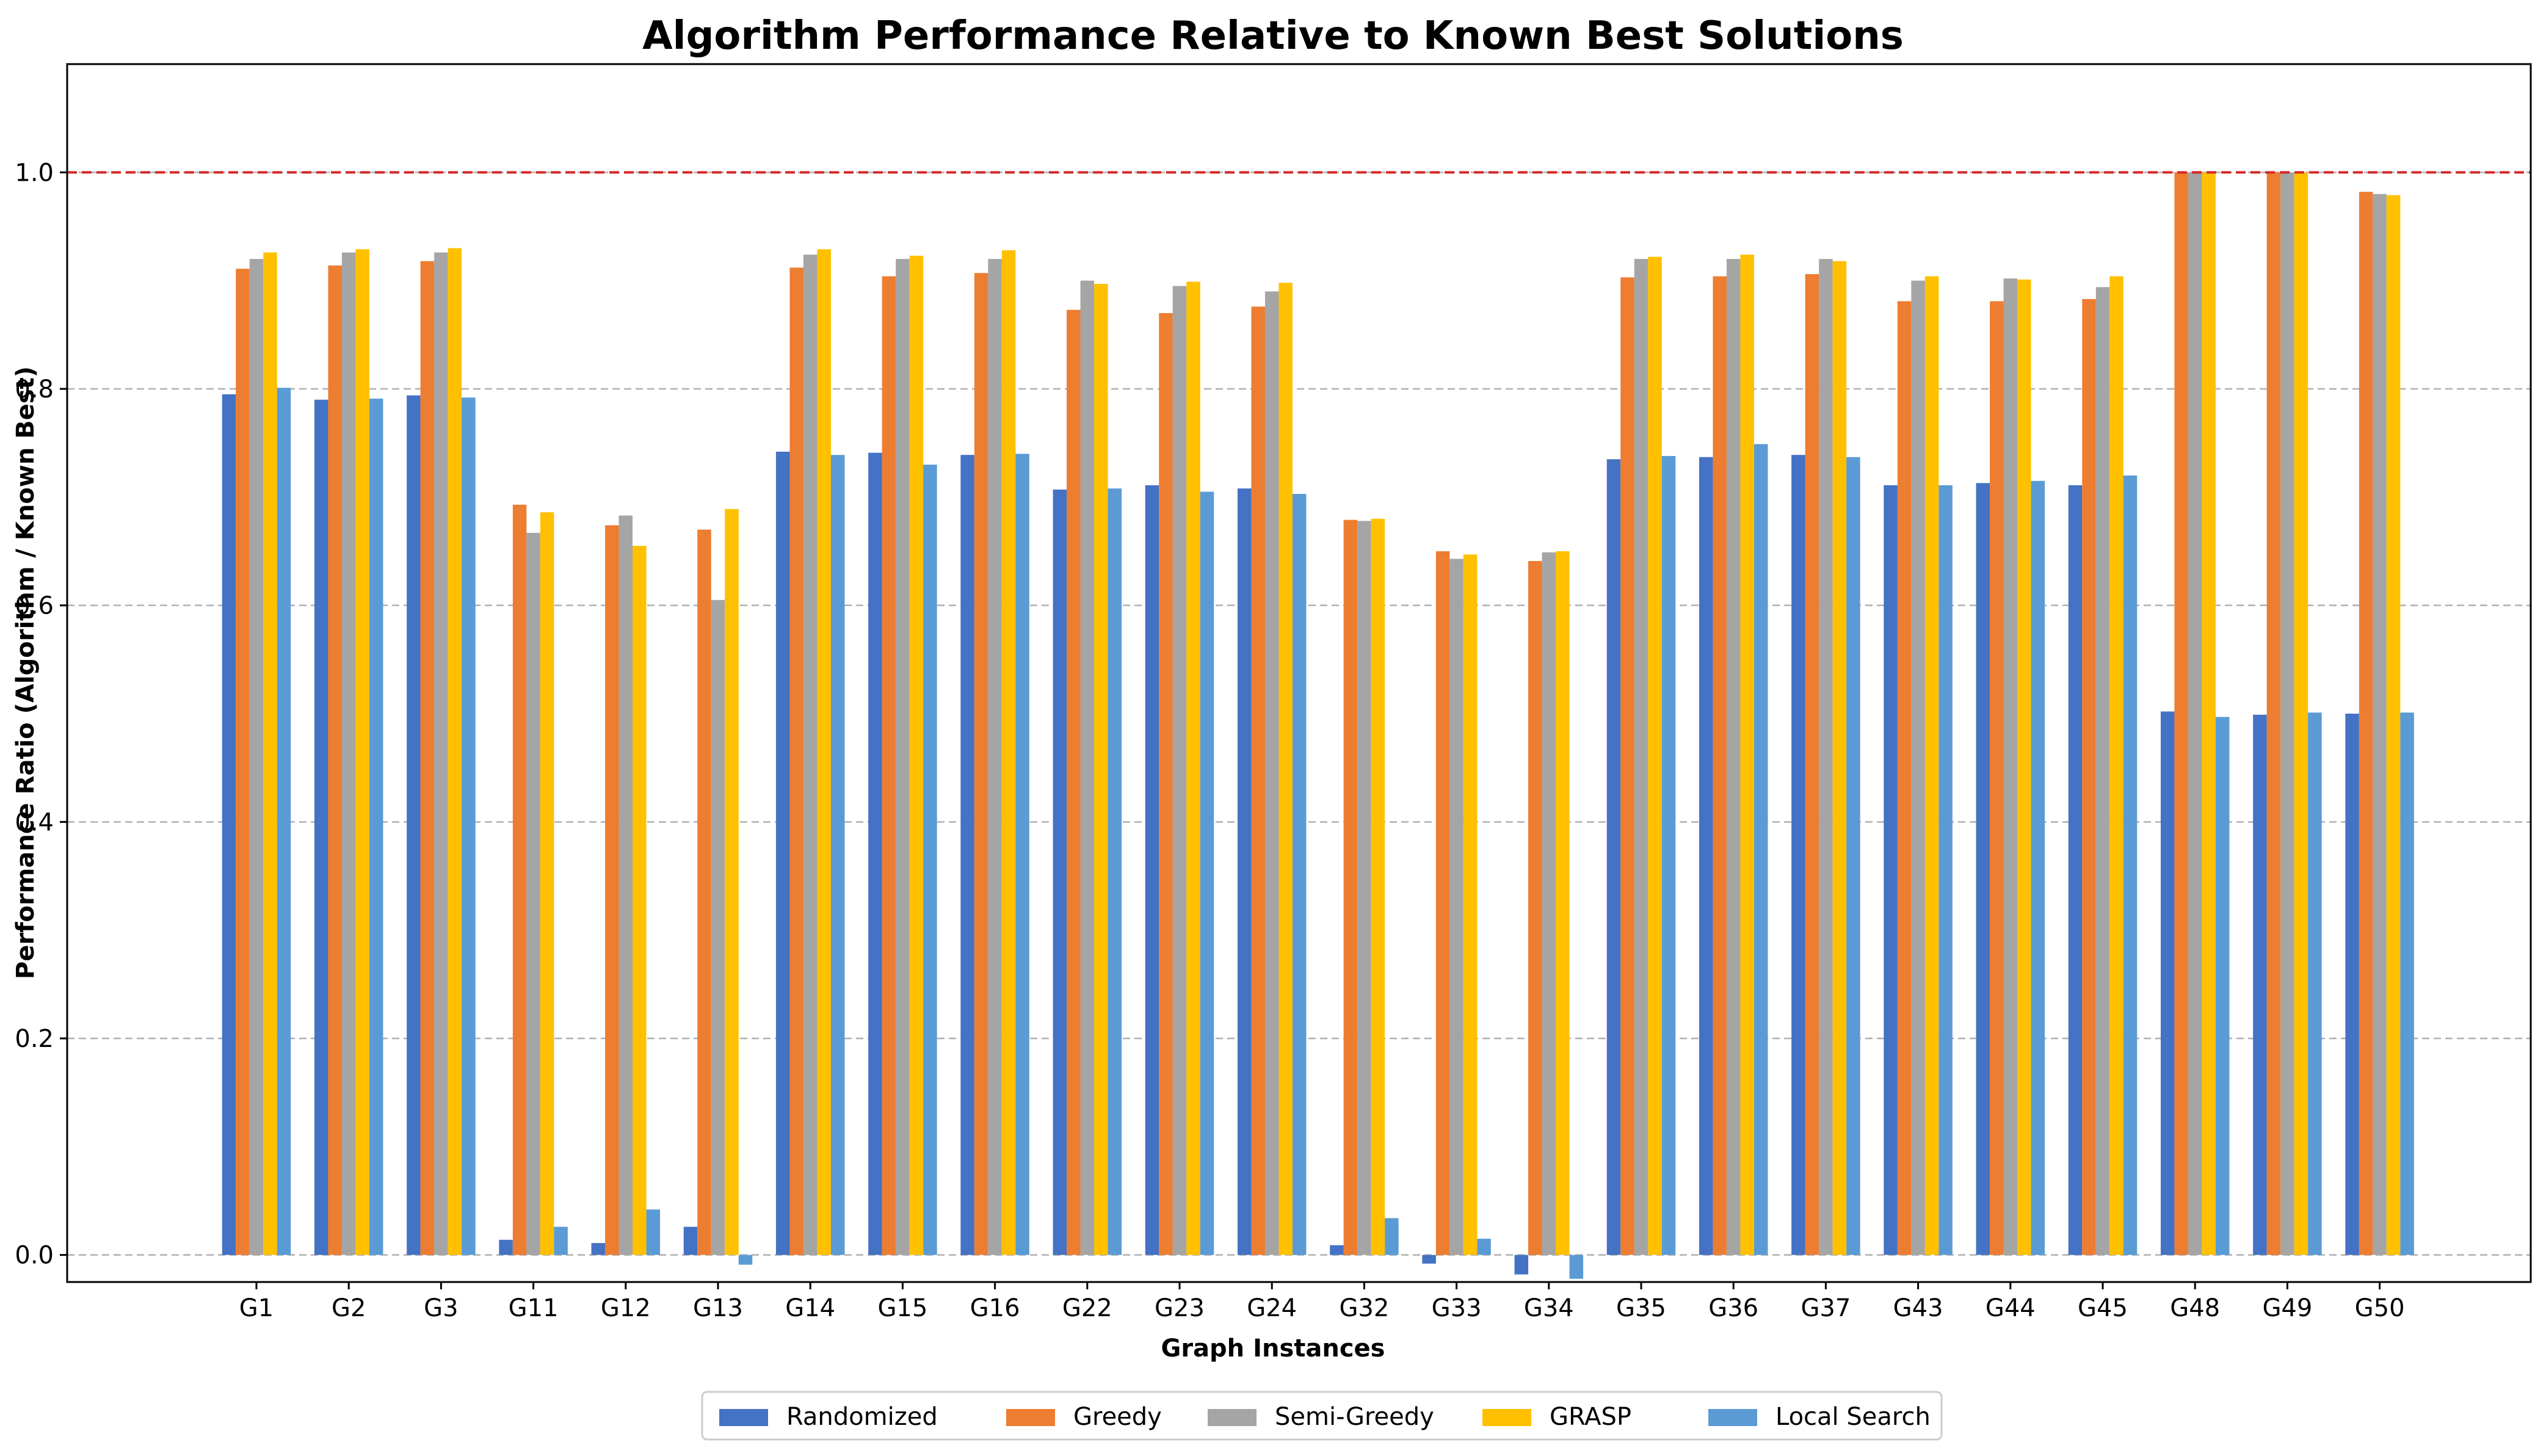  Describe the element at coordinates (1273, 1349) in the screenshot. I see `x-axis-label: Graph Instances` at that location.